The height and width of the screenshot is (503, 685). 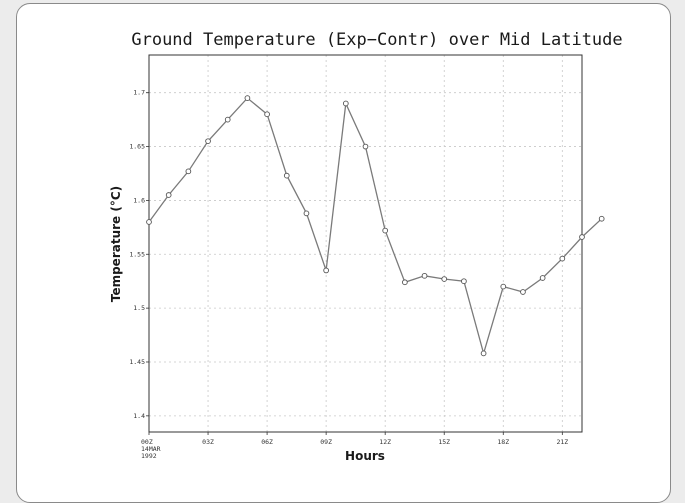 I want to click on x-tick-label: 18Z, so click(x=503, y=442).